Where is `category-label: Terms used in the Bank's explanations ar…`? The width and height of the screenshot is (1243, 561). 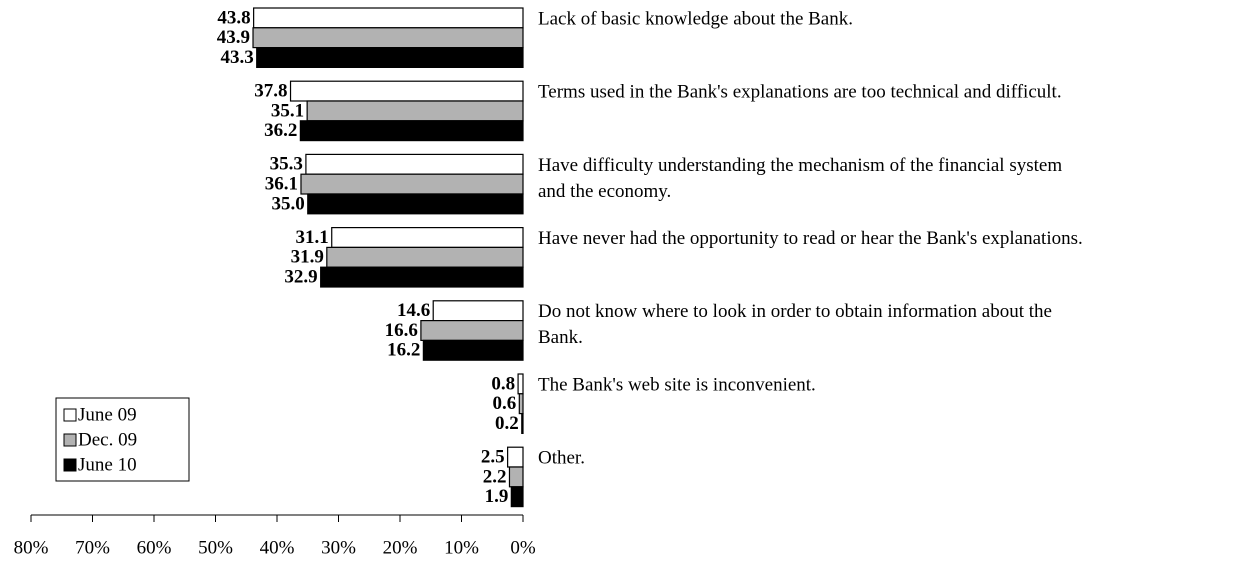
category-label: Terms used in the Bank's explanations ar… is located at coordinates (800, 92).